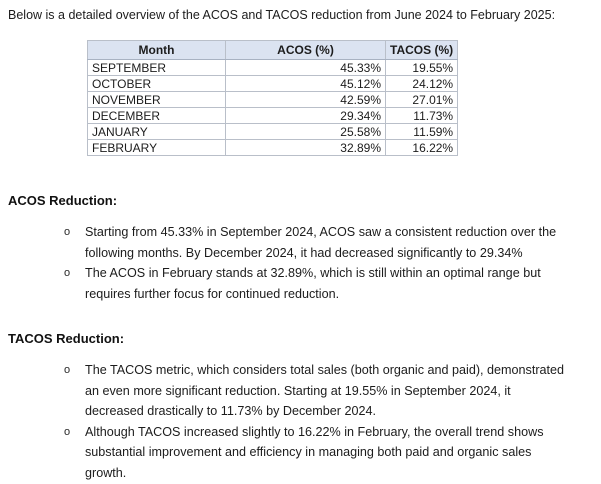  What do you see at coordinates (421, 147) in the screenshot?
I see `cell-tacos: 16.22%` at bounding box center [421, 147].